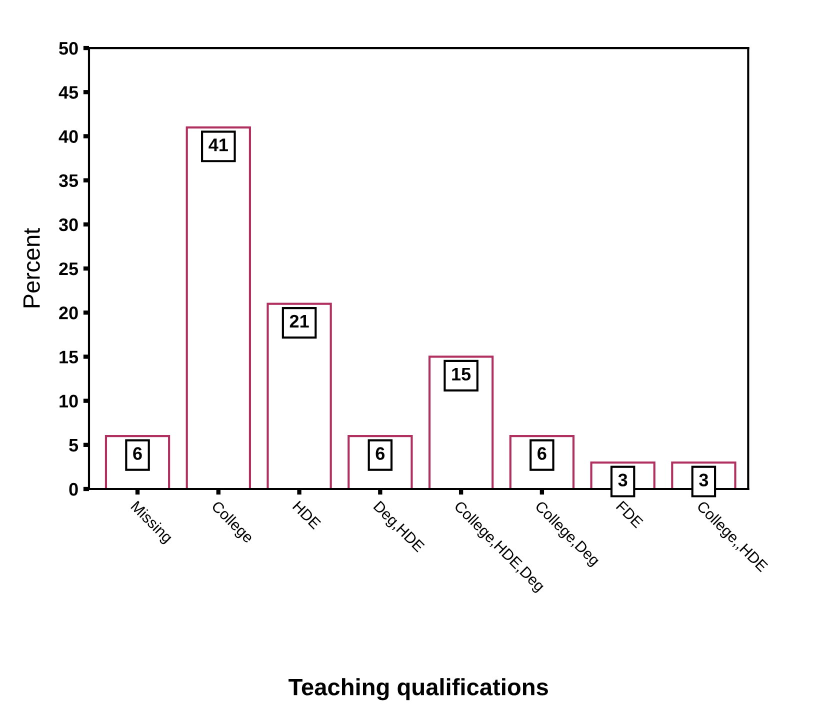  Describe the element at coordinates (73, 445) in the screenshot. I see `y-tick-label: 5` at that location.